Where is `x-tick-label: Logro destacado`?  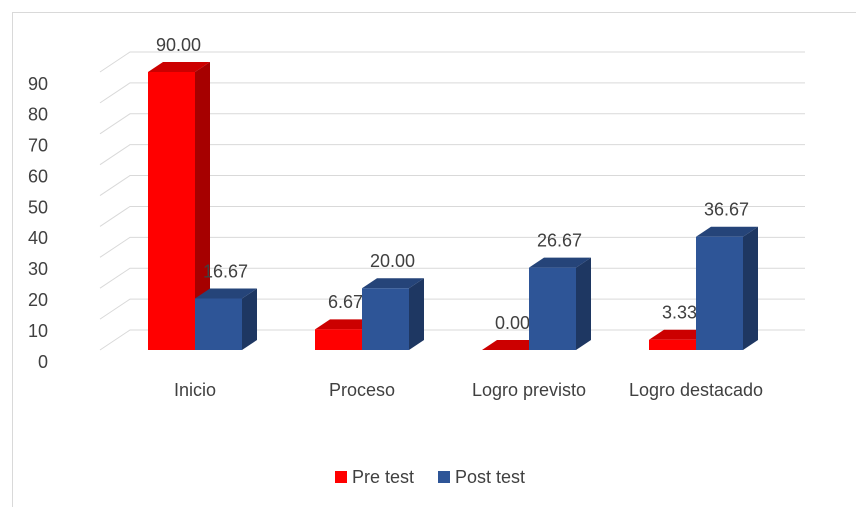
x-tick-label: Logro destacado is located at coordinates (696, 390).